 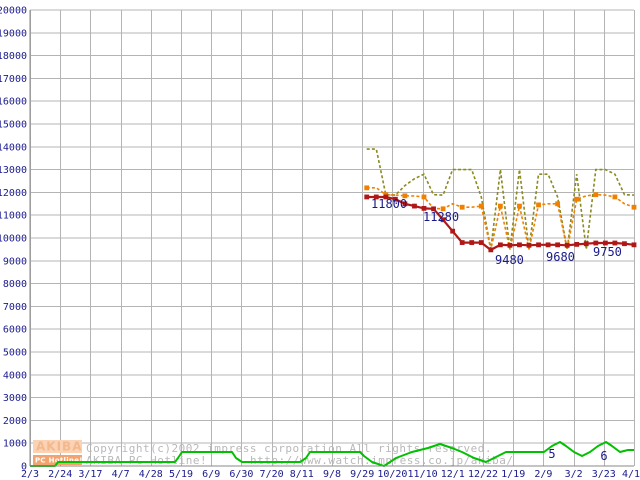 What do you see at coordinates (551, 454) in the screenshot?
I see `shop-count-label: 5` at bounding box center [551, 454].